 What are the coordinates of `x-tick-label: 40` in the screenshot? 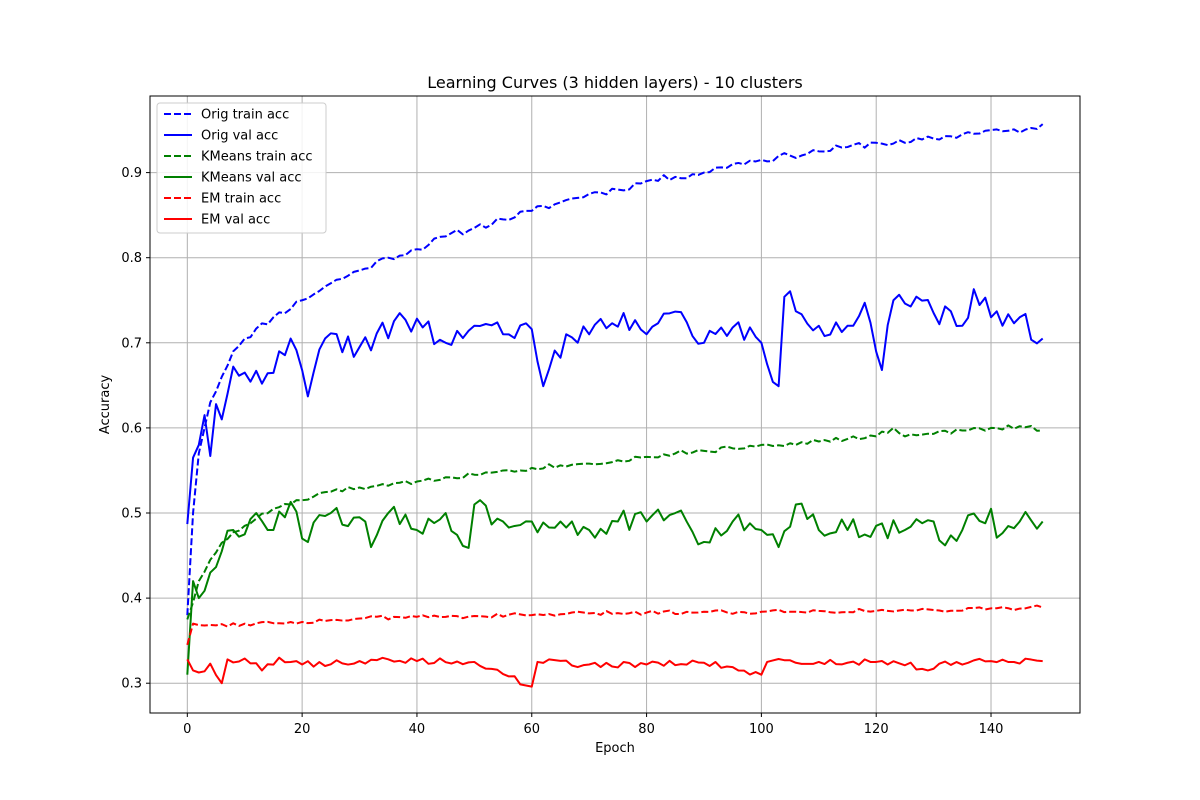 It's located at (417, 729).